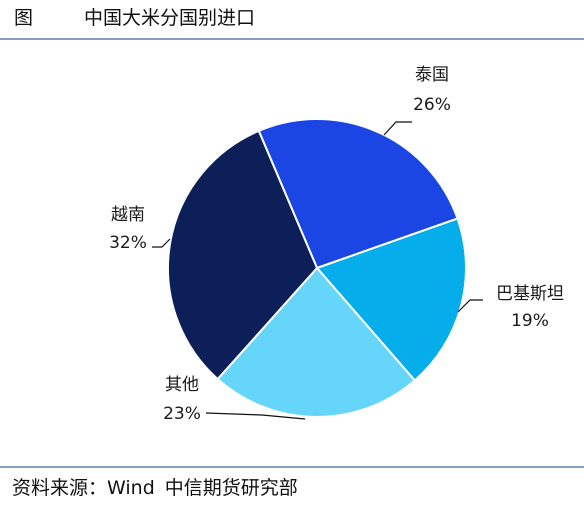 This screenshot has height=509, width=584. Describe the element at coordinates (131, 488) in the screenshot. I see `source-name: Wind` at that location.